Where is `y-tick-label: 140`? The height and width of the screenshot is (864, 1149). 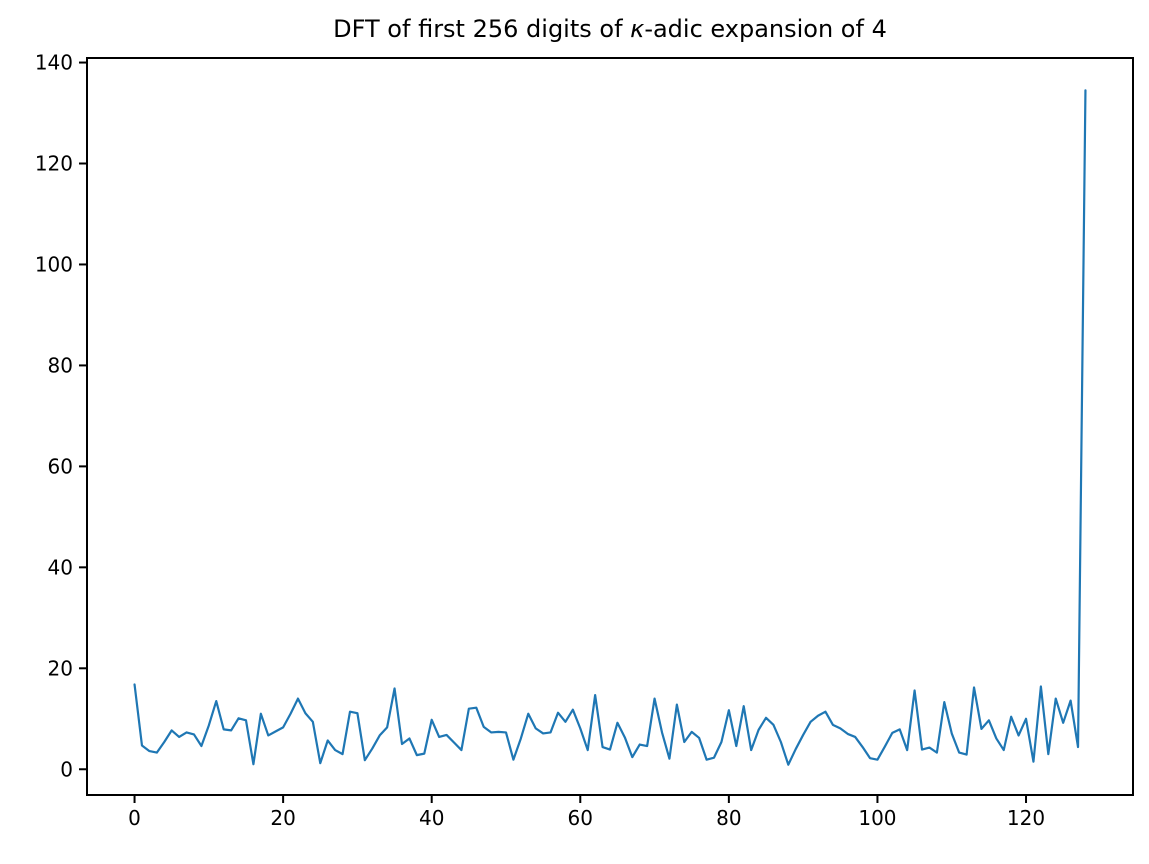 y-tick-label: 140 is located at coordinates (54, 63).